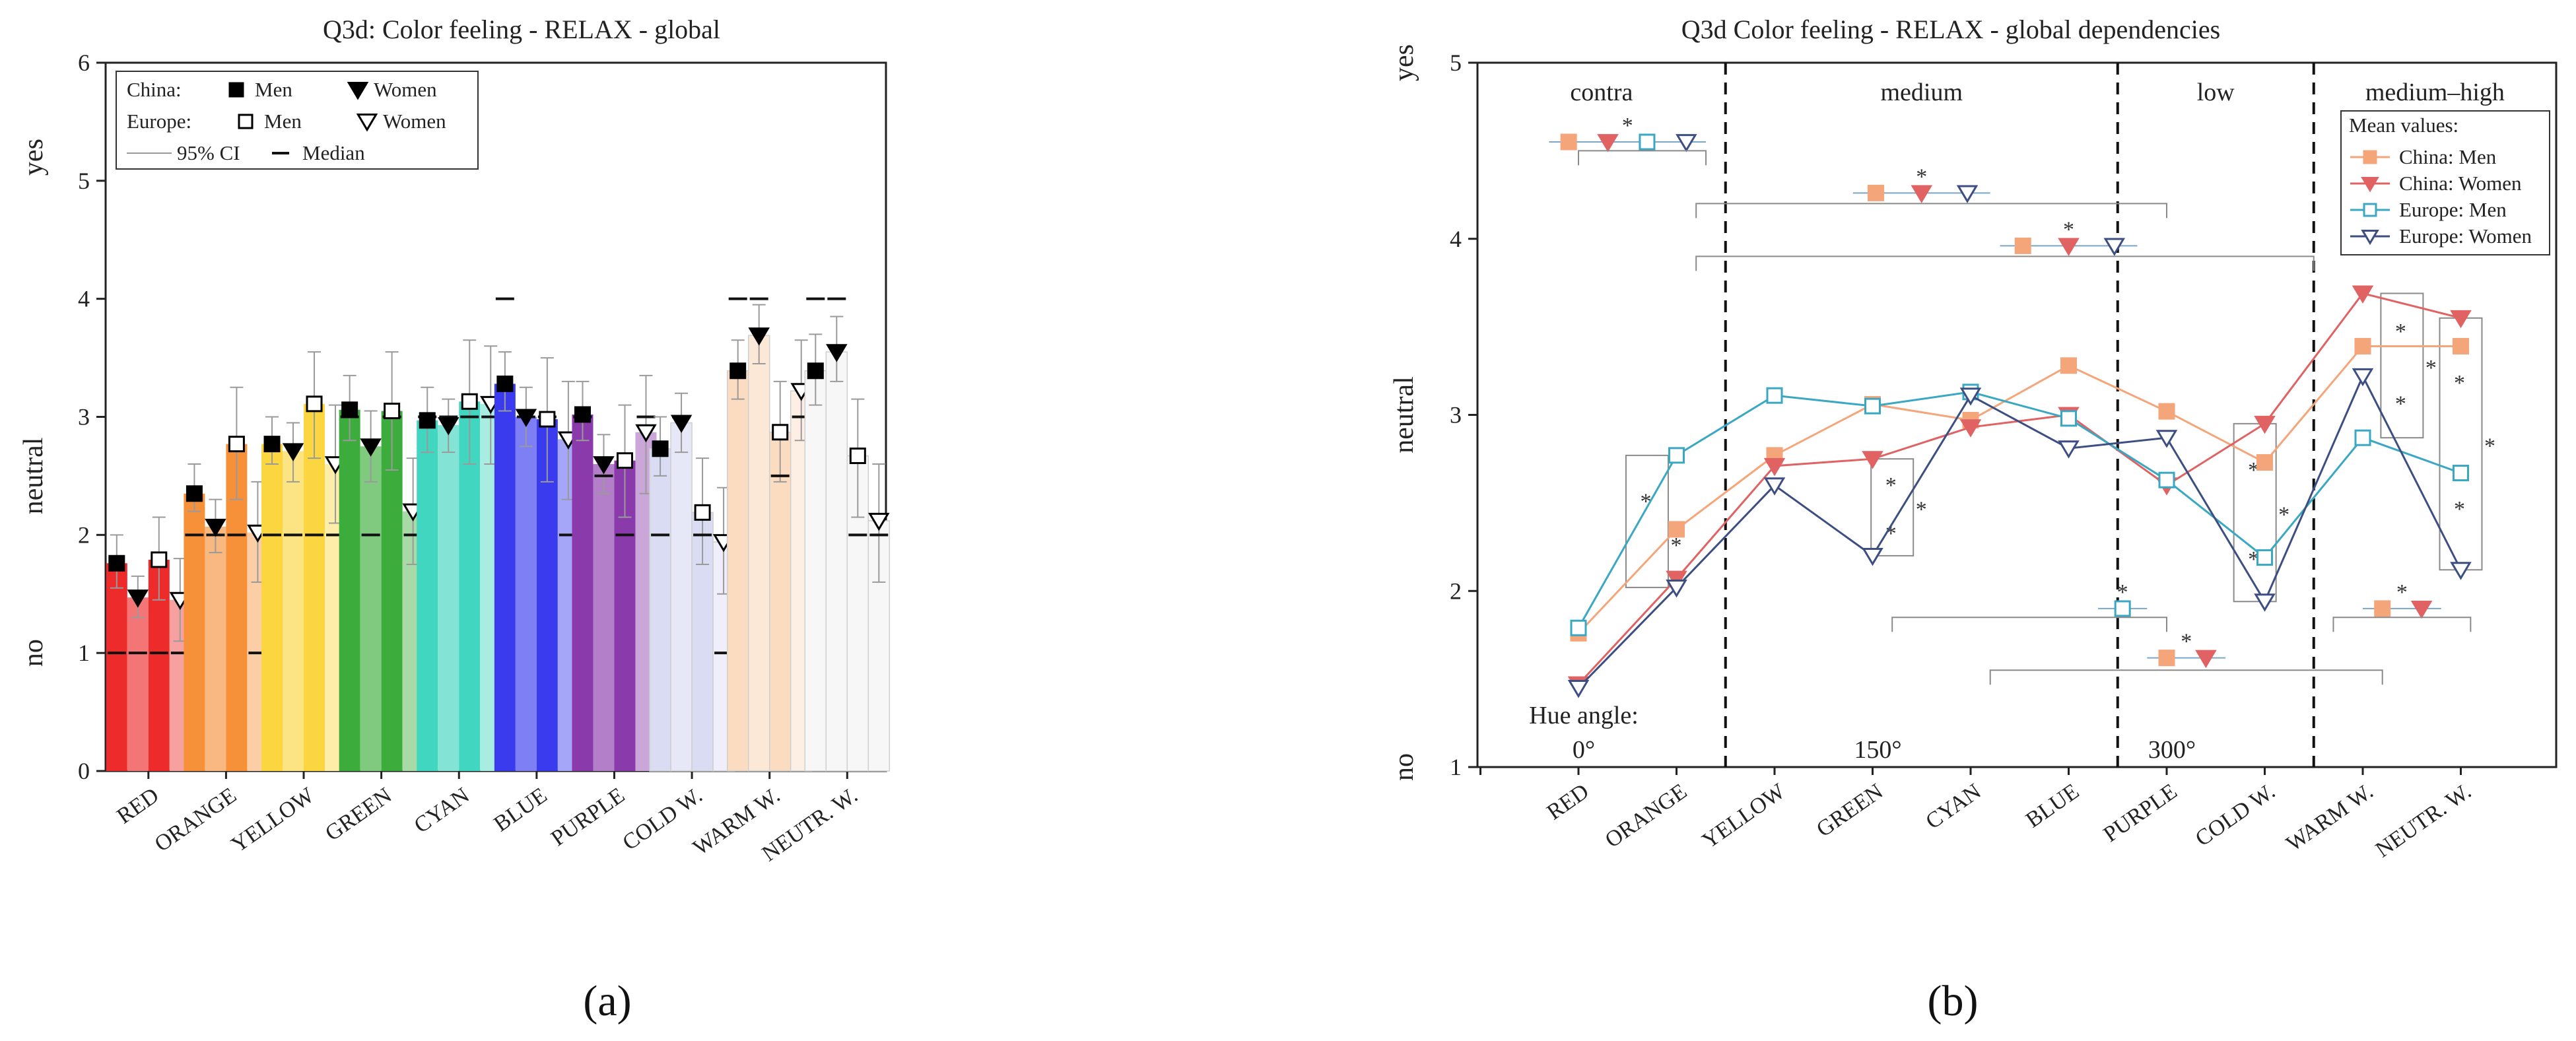  What do you see at coordinates (522, 30) in the screenshot?
I see `chart-a-title: Q3d: Color feeling - RELAX - global` at bounding box center [522, 30].